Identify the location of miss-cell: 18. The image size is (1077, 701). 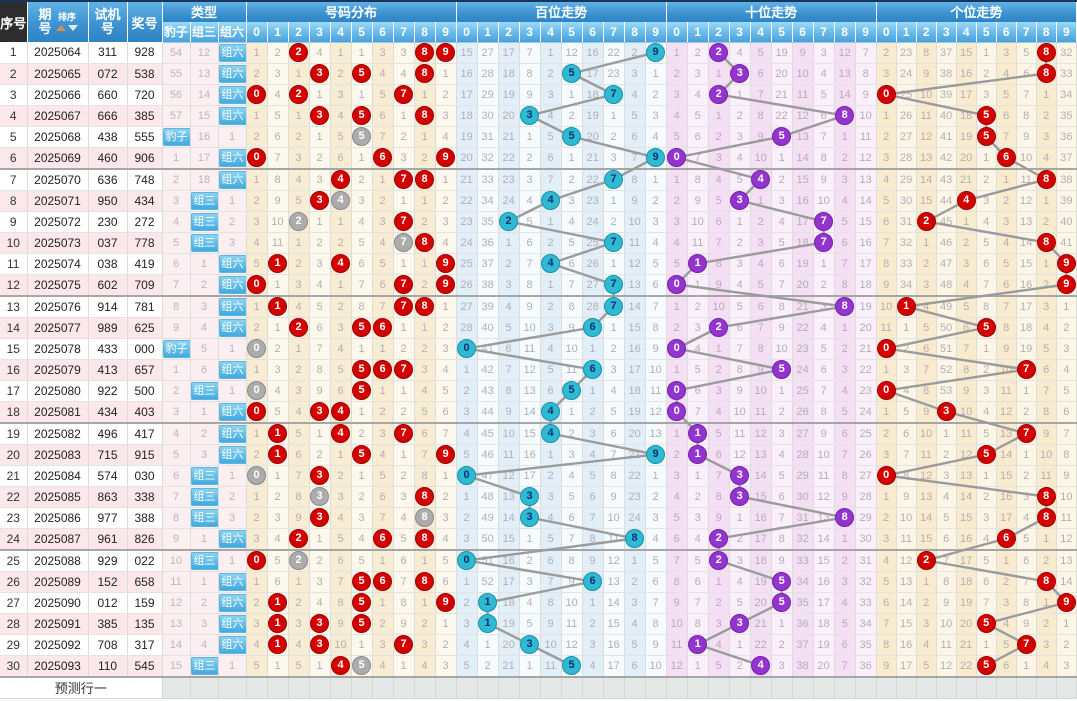
(761, 560).